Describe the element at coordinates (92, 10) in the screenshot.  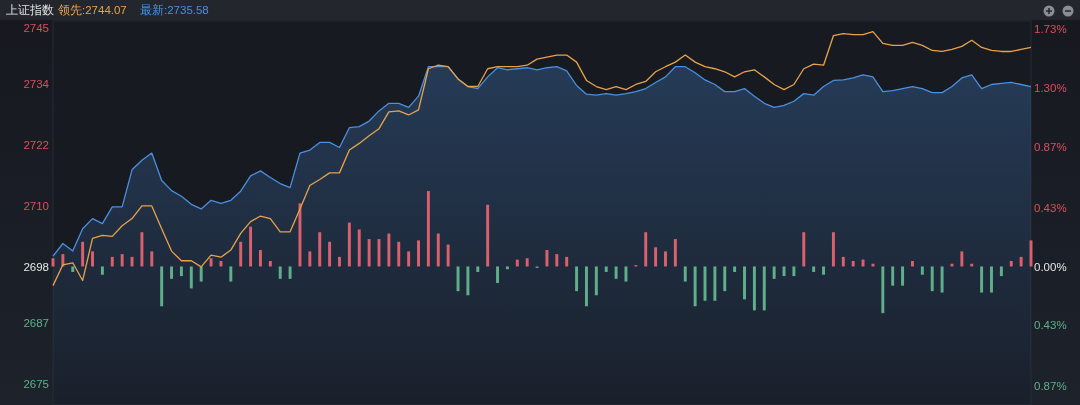
I see `text: 领先:2744.07` at that location.